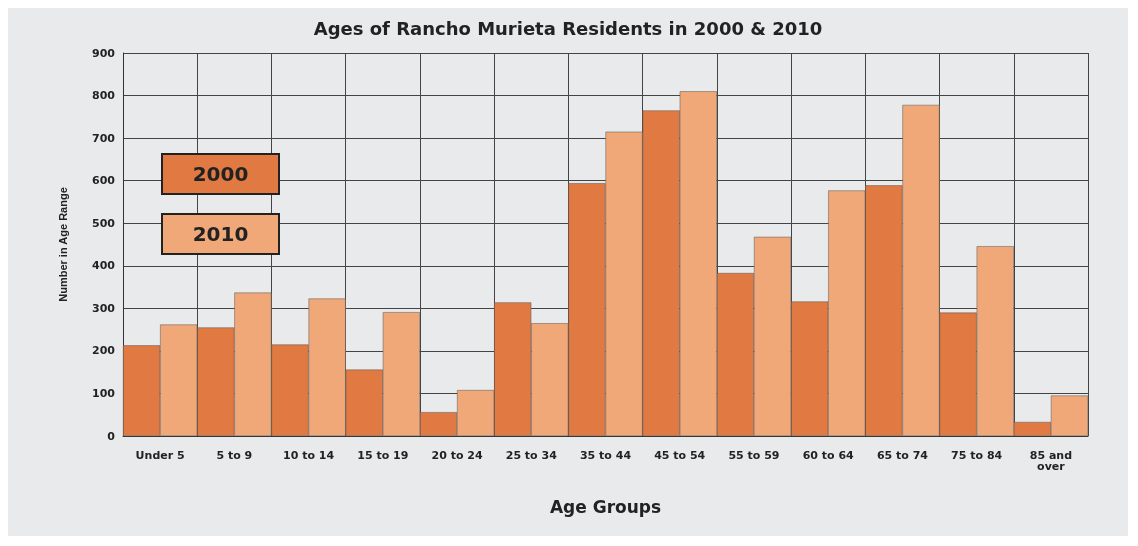 This screenshot has height=546, width=1138. I want to click on y-tick-label: 600, so click(104, 181).